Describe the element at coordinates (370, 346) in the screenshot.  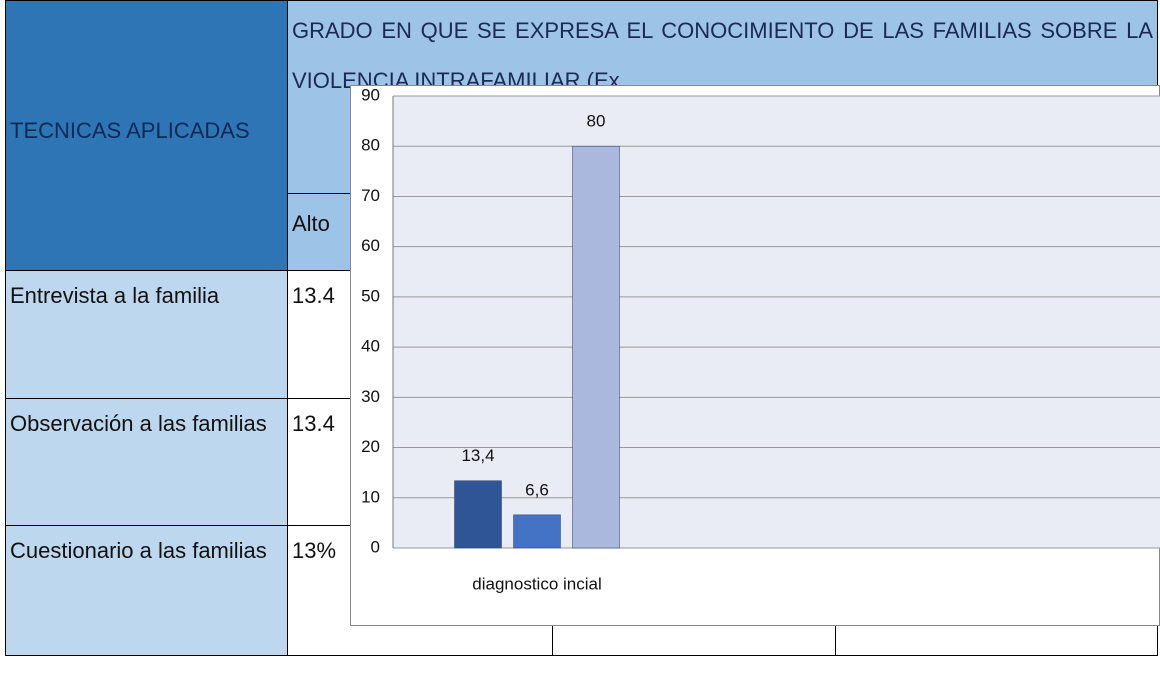
I see `y-tick-label: 40` at that location.